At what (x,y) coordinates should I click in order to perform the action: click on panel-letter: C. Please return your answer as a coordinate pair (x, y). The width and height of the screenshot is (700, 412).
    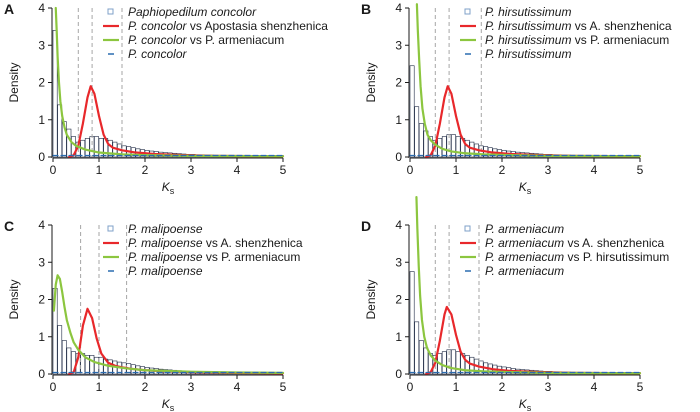
    Looking at the image, I should click on (9, 226).